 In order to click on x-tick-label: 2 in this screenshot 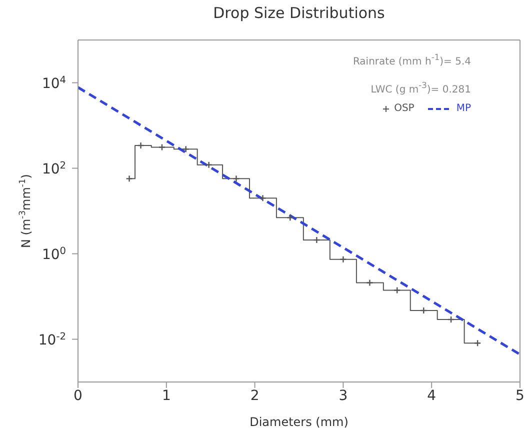, I will do `click(255, 396)`.